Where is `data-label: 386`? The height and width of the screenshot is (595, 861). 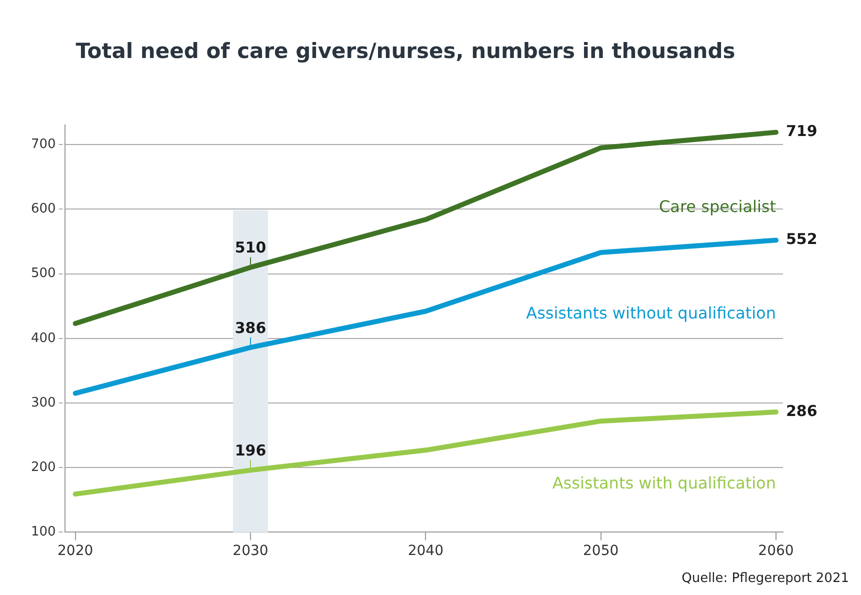
data-label: 386 is located at coordinates (250, 327).